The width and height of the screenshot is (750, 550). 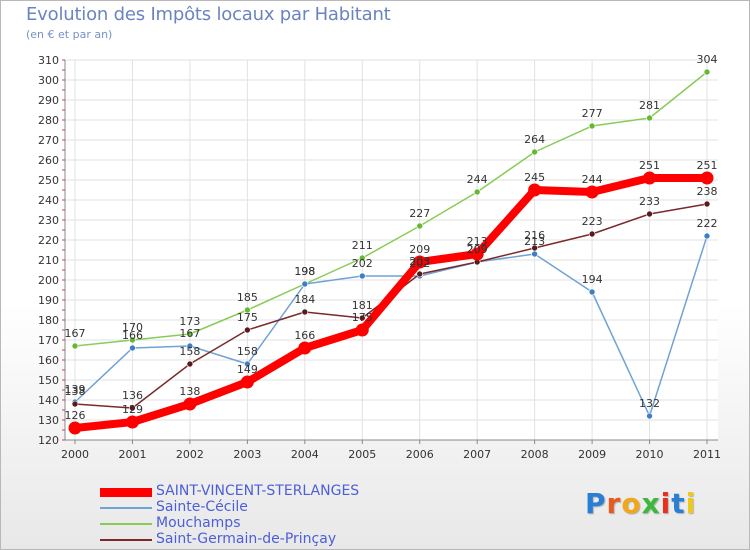 What do you see at coordinates (132, 395) in the screenshot?
I see `data-label: 136` at bounding box center [132, 395].